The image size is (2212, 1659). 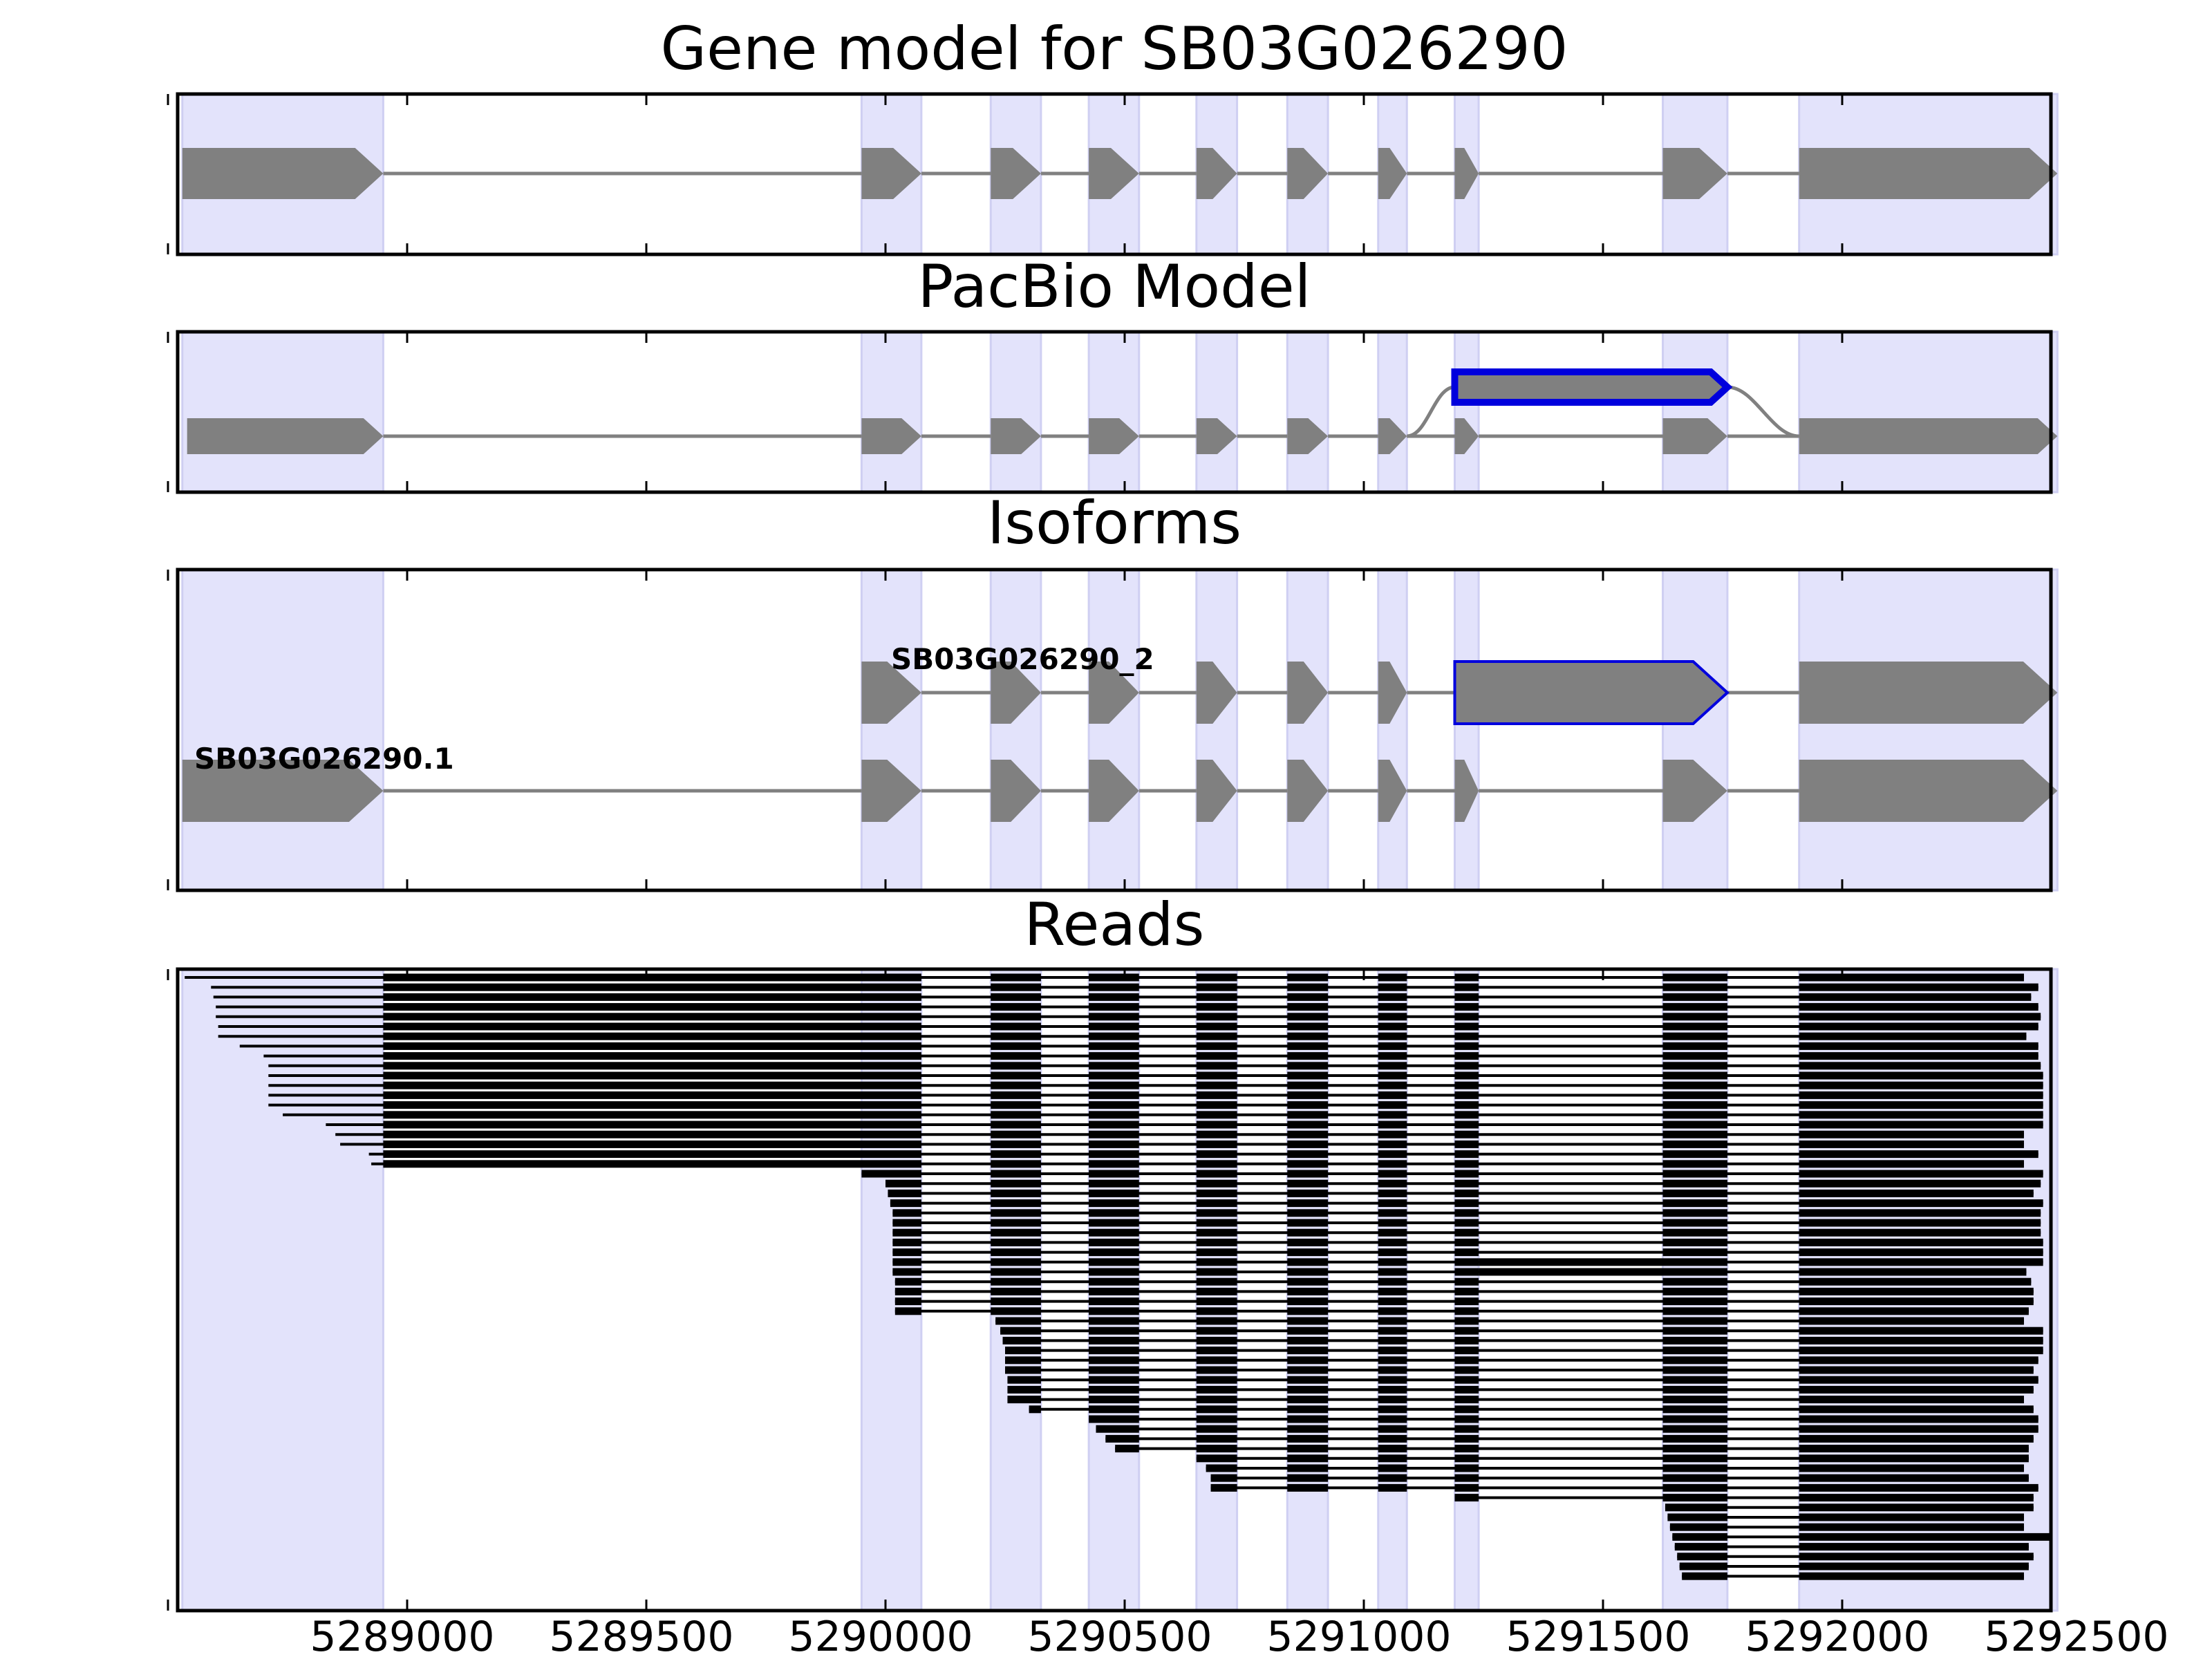 I want to click on x-tick-label: 5289500, so click(x=641, y=1636).